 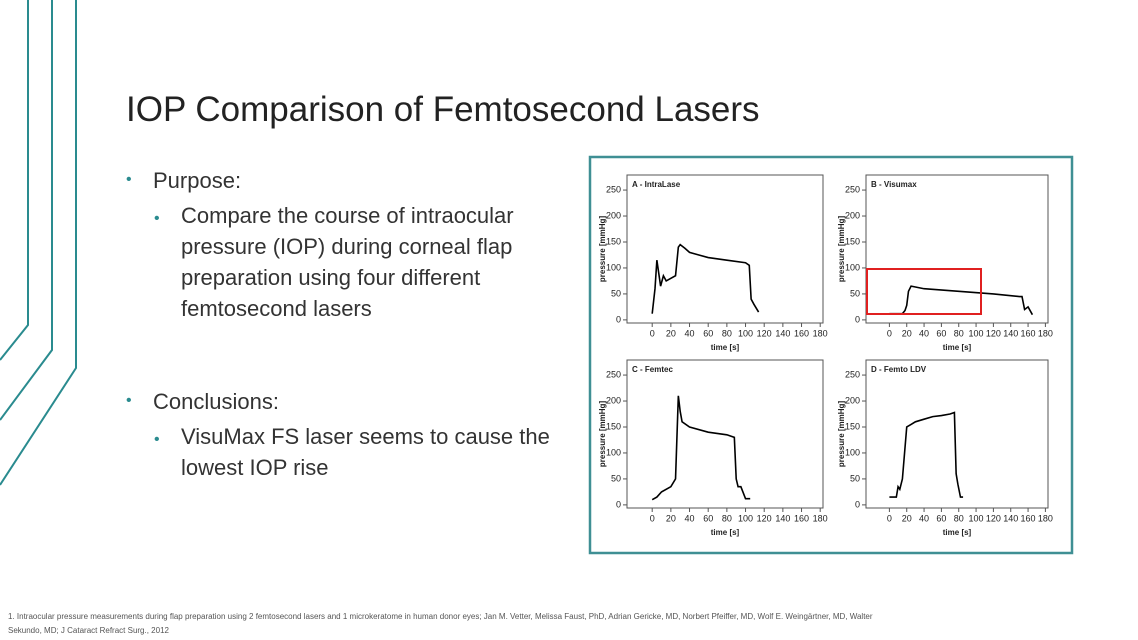 What do you see at coordinates (899, 369) in the screenshot?
I see `chart-title: D - Femto LDV` at bounding box center [899, 369].